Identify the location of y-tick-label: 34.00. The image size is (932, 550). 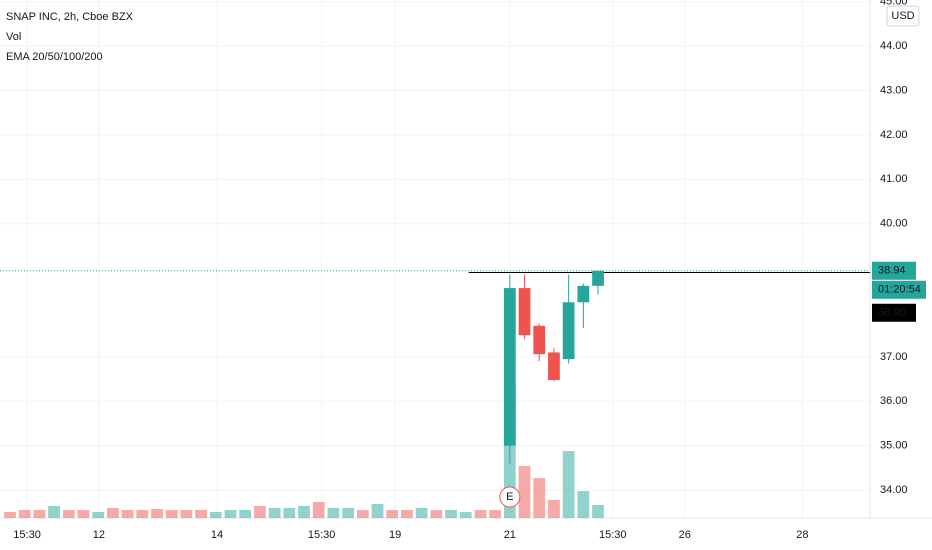
(894, 490).